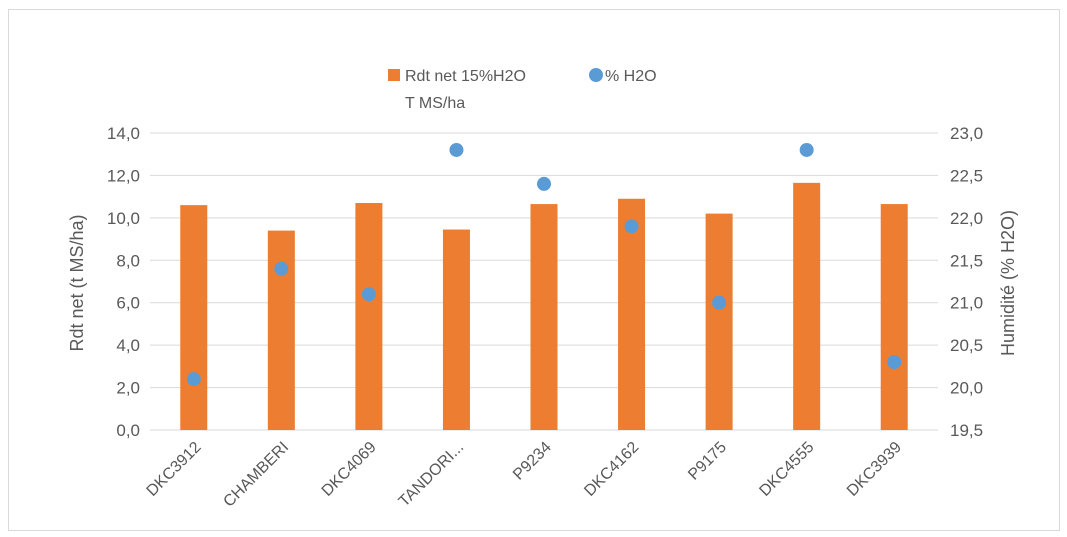  I want to click on x-tick-label: DKC3912, so click(174, 469).